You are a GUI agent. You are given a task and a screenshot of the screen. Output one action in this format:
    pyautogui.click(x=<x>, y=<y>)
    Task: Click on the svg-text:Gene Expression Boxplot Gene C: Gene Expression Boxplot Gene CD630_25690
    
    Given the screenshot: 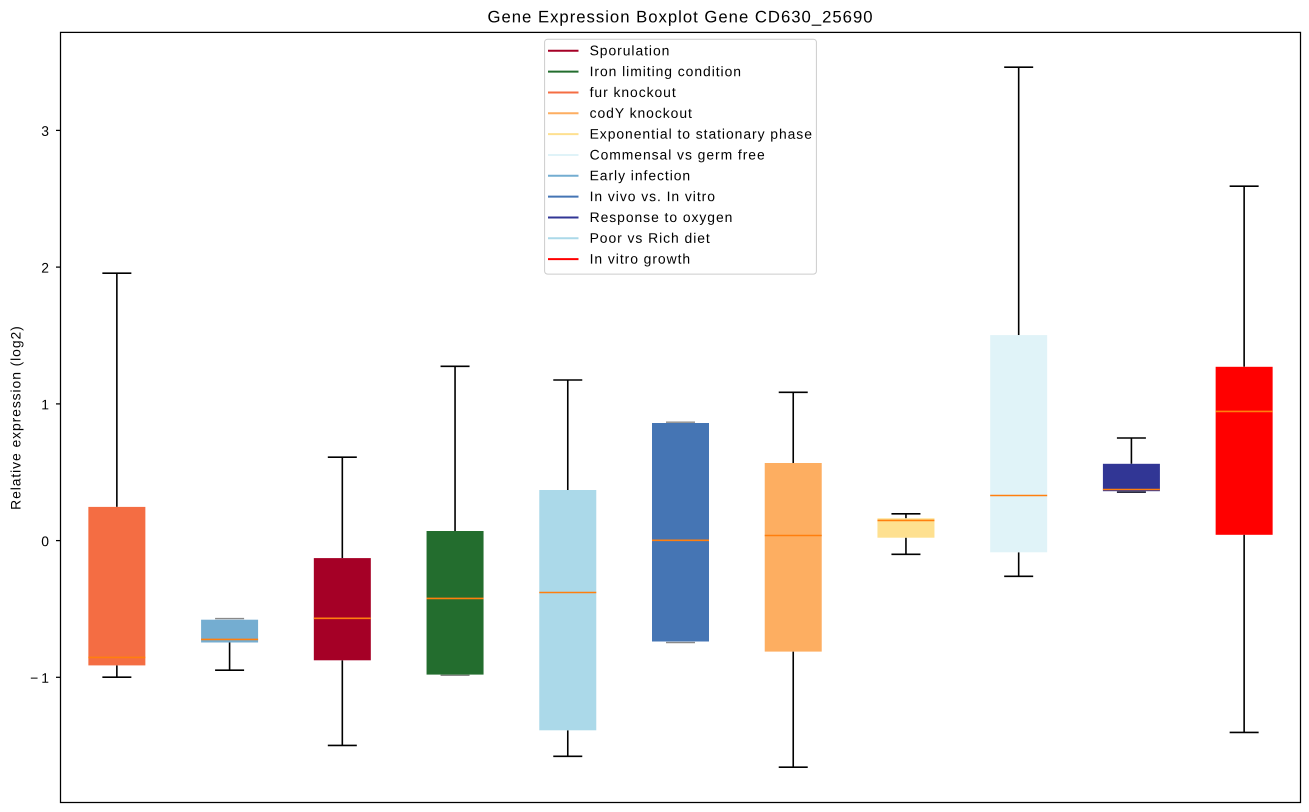 What is the action you would take?
    pyautogui.click(x=680, y=16)
    